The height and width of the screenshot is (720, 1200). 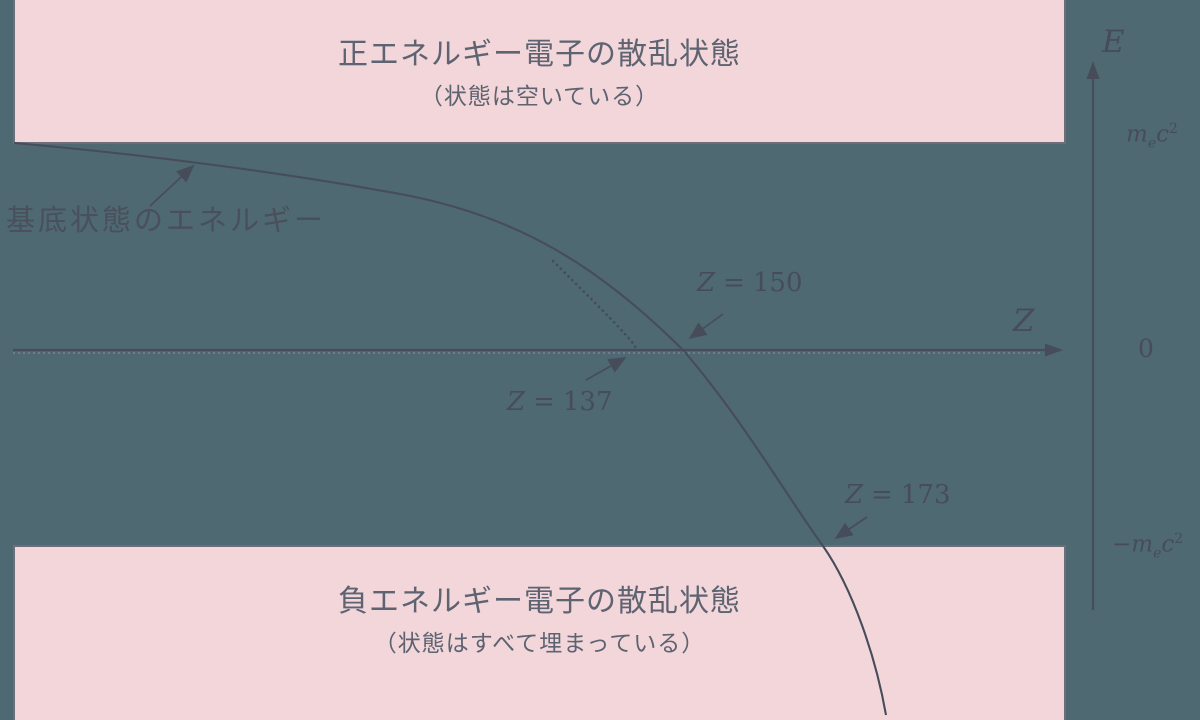 I want to click on z137-variable: Z, so click(x=516, y=402).